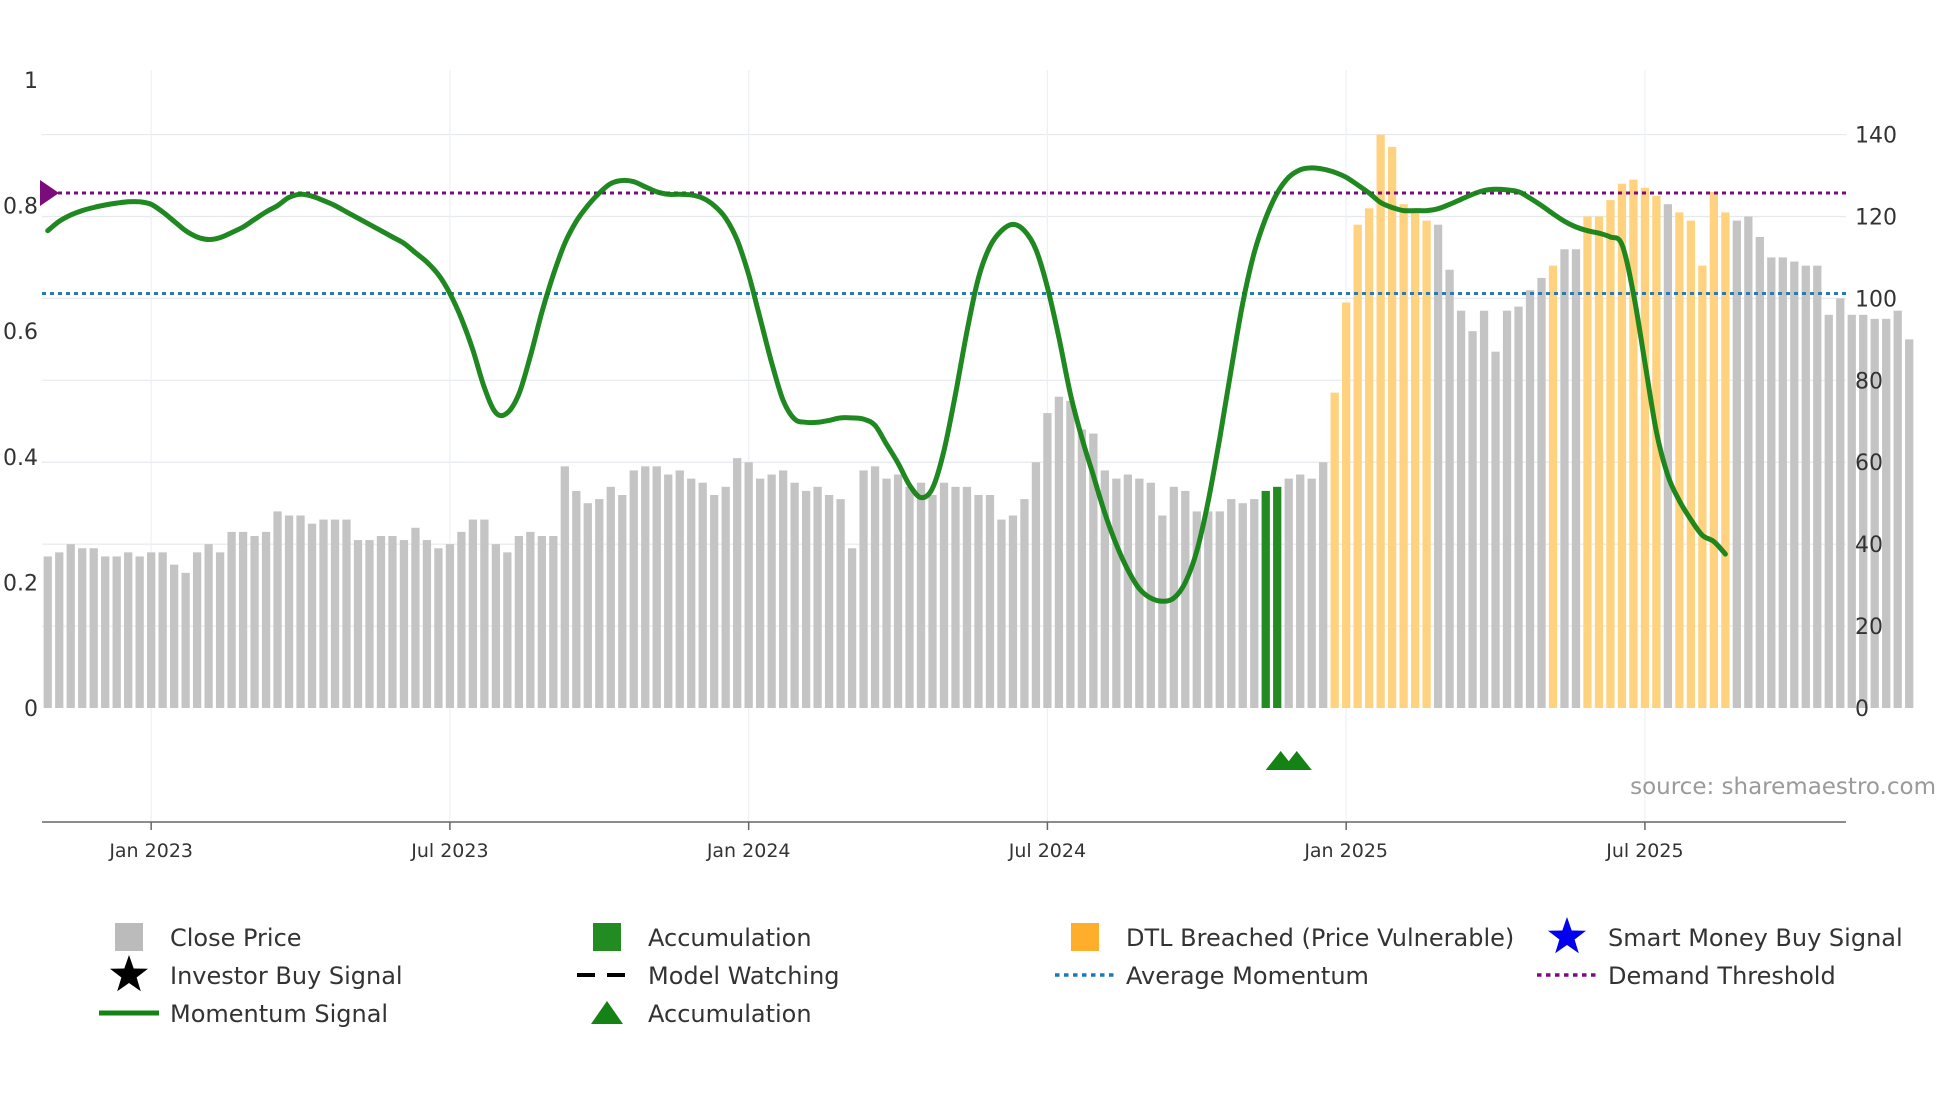 The height and width of the screenshot is (1102, 1960). I want to click on legend-item-demand_threshold: Demand Threshold, so click(1686, 976).